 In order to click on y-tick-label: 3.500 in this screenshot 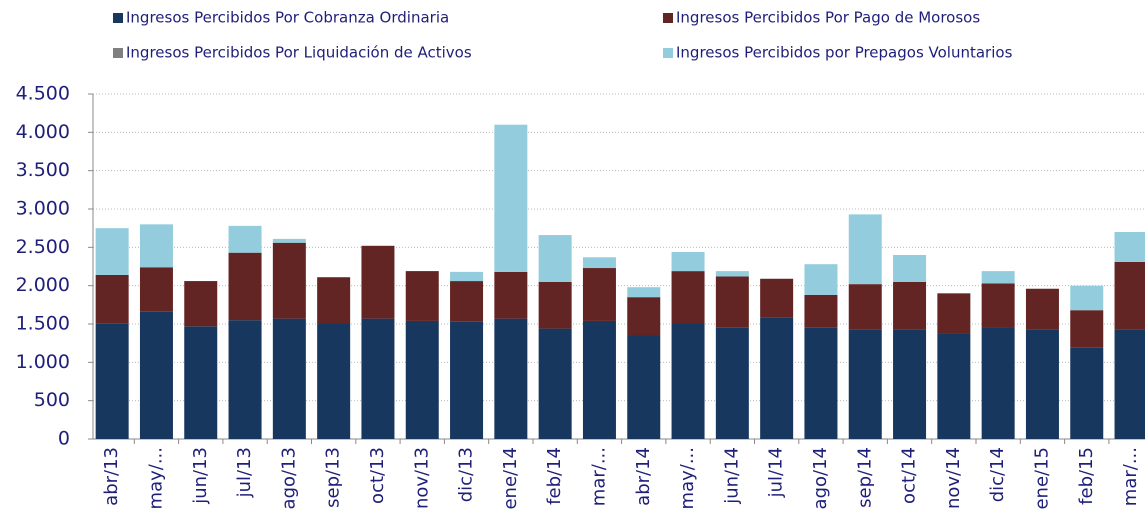, I will do `click(43, 170)`.